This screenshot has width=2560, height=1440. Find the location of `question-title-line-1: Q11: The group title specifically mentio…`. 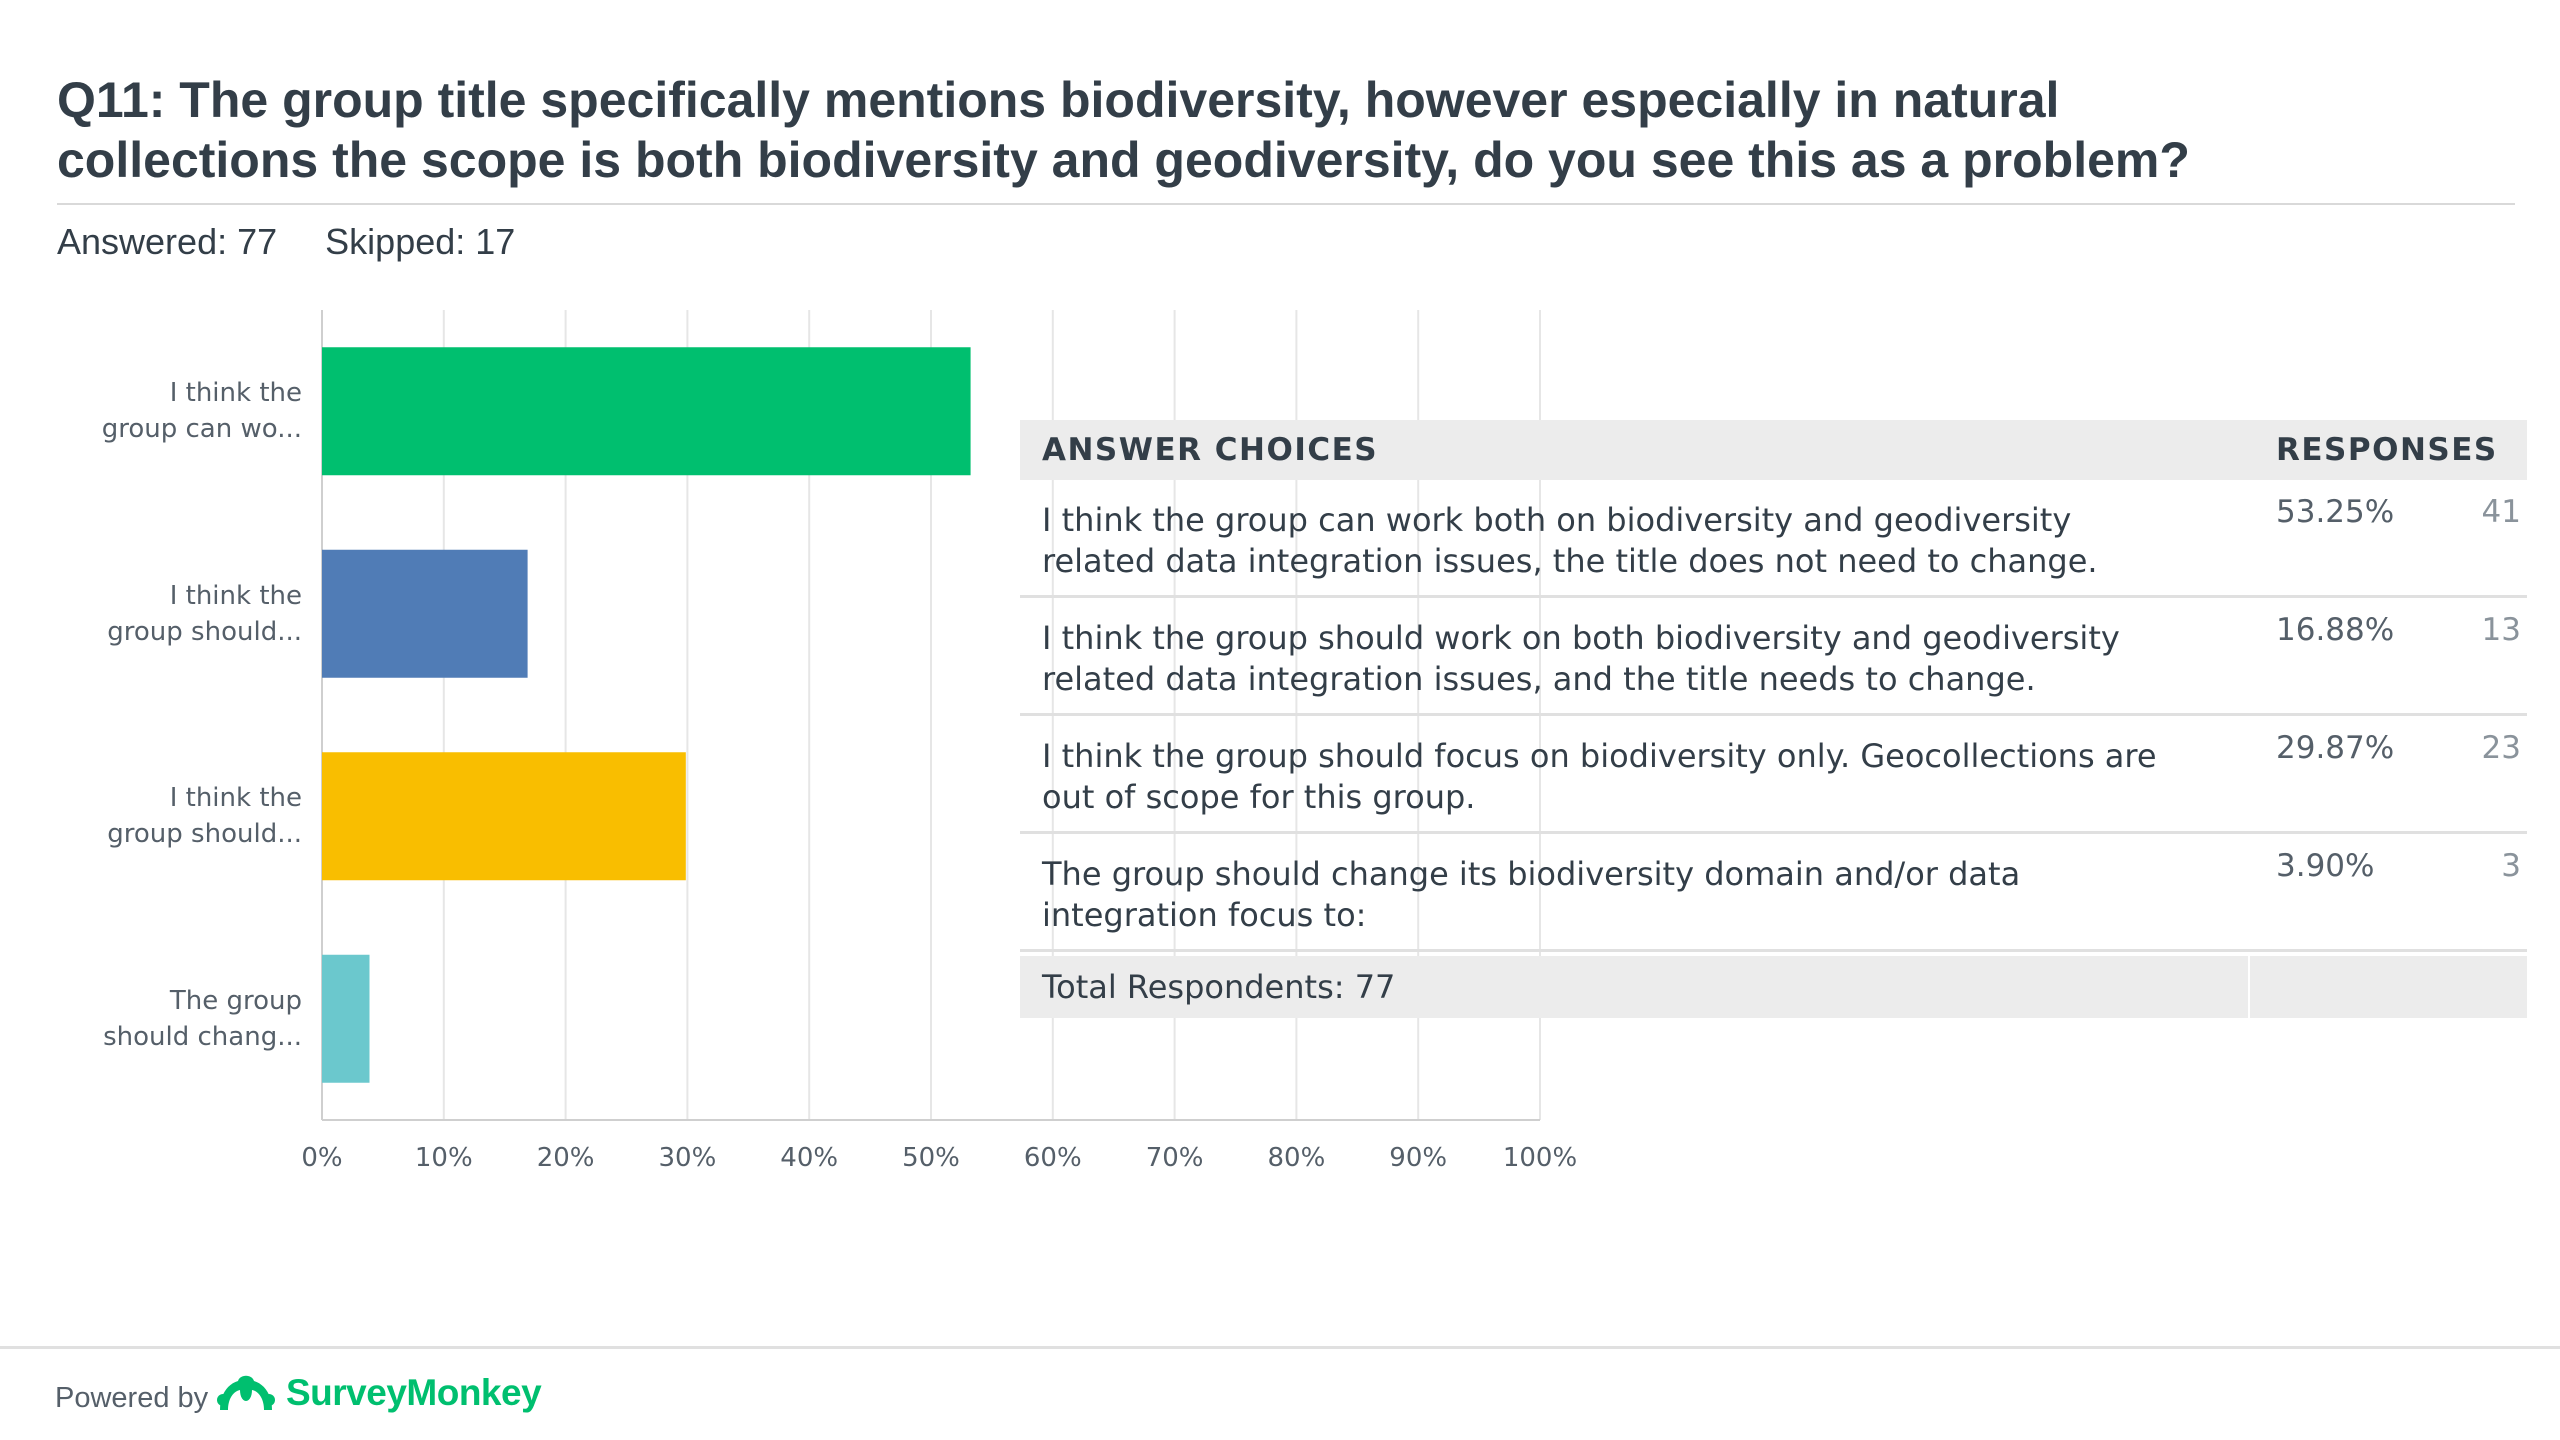

question-title-line-1: Q11: The group title specifically mentio… is located at coordinates (1058, 100).